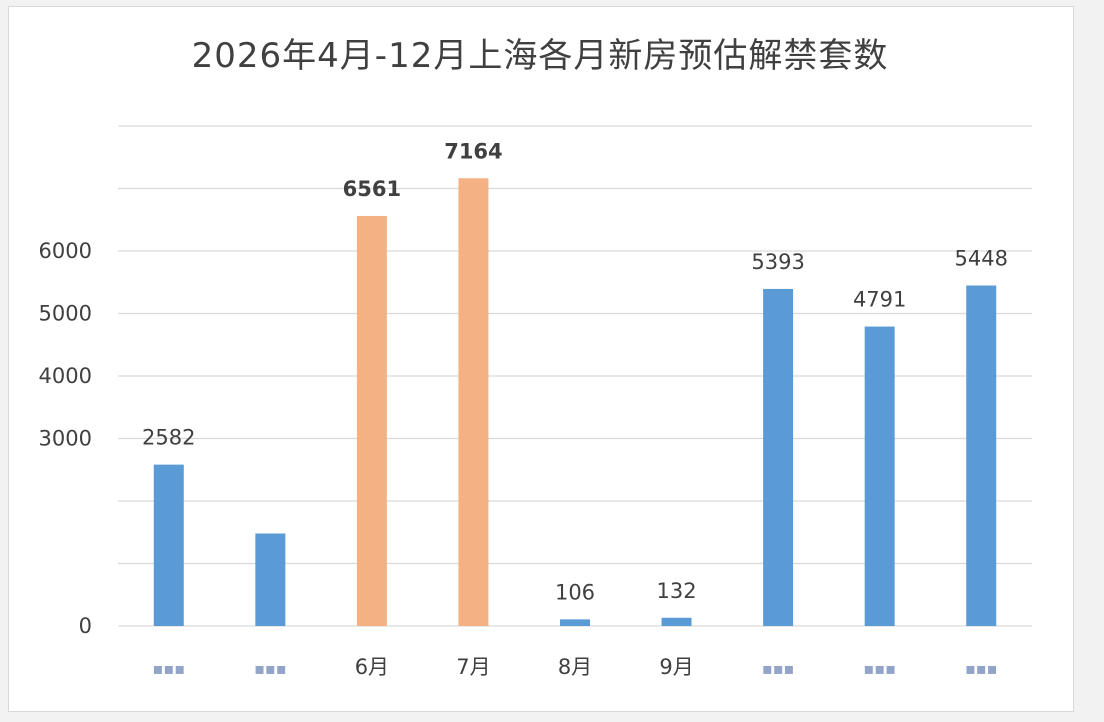 The height and width of the screenshot is (722, 1104). What do you see at coordinates (879, 300) in the screenshot?
I see `data-label: 4791` at bounding box center [879, 300].